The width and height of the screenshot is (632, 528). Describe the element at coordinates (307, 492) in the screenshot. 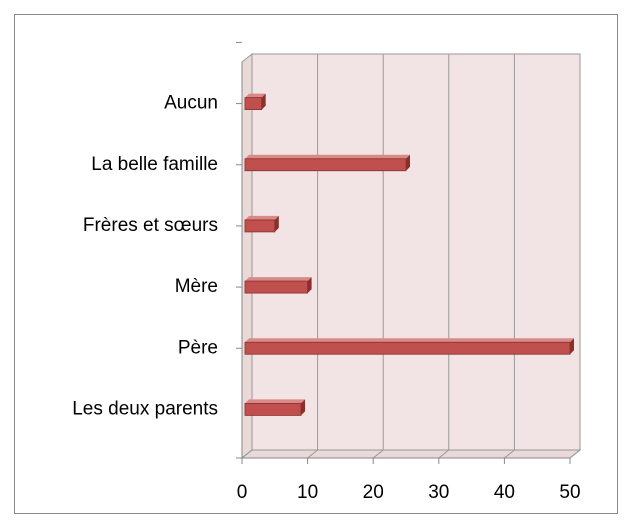

I see `x-tick-label: 10` at that location.